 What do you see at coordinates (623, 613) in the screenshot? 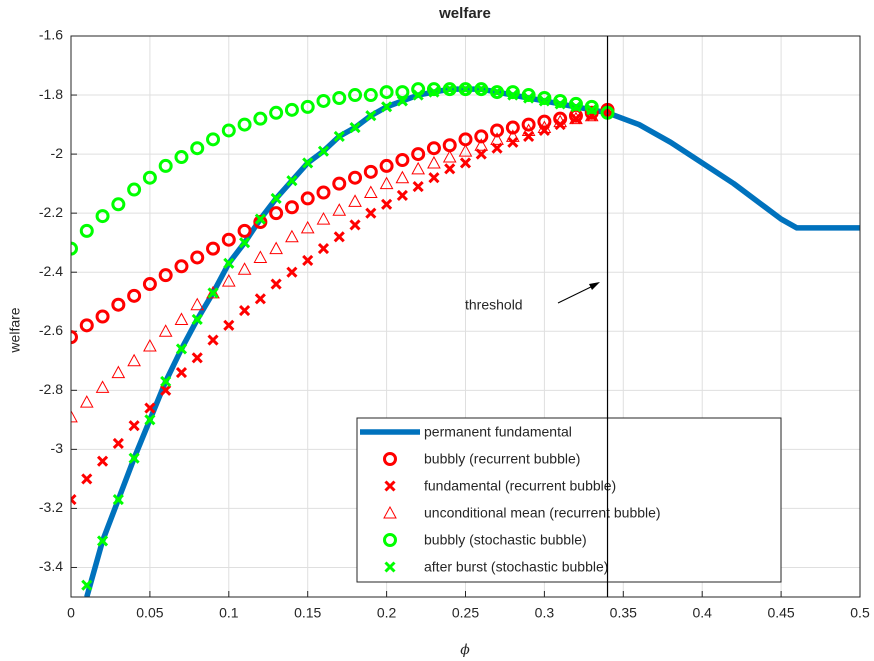
I see `x-tick-label: 0.35` at bounding box center [623, 613].